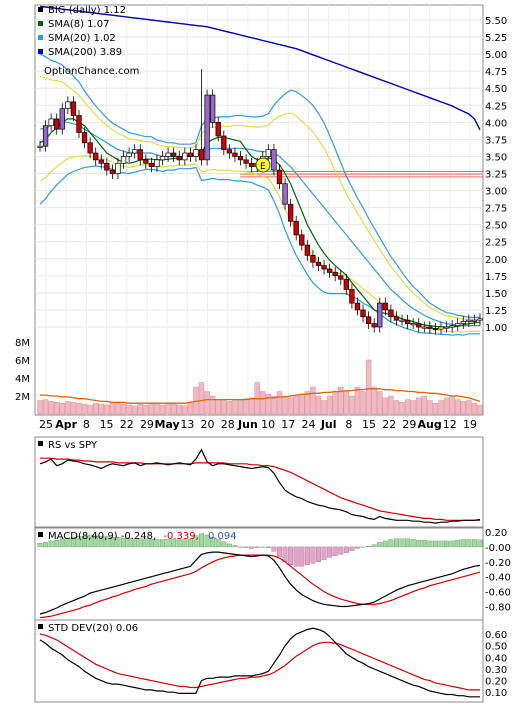  I want to click on x-tick-label: 22, so click(389, 424).